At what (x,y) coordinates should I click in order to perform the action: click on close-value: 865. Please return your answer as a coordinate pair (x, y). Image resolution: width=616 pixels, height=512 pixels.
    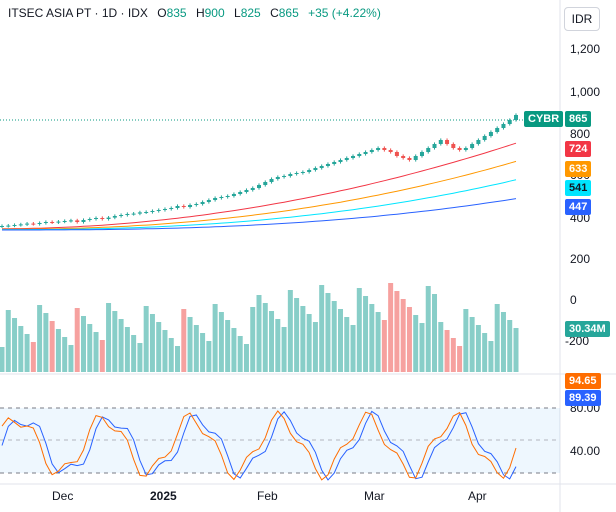
    Looking at the image, I should click on (288, 13).